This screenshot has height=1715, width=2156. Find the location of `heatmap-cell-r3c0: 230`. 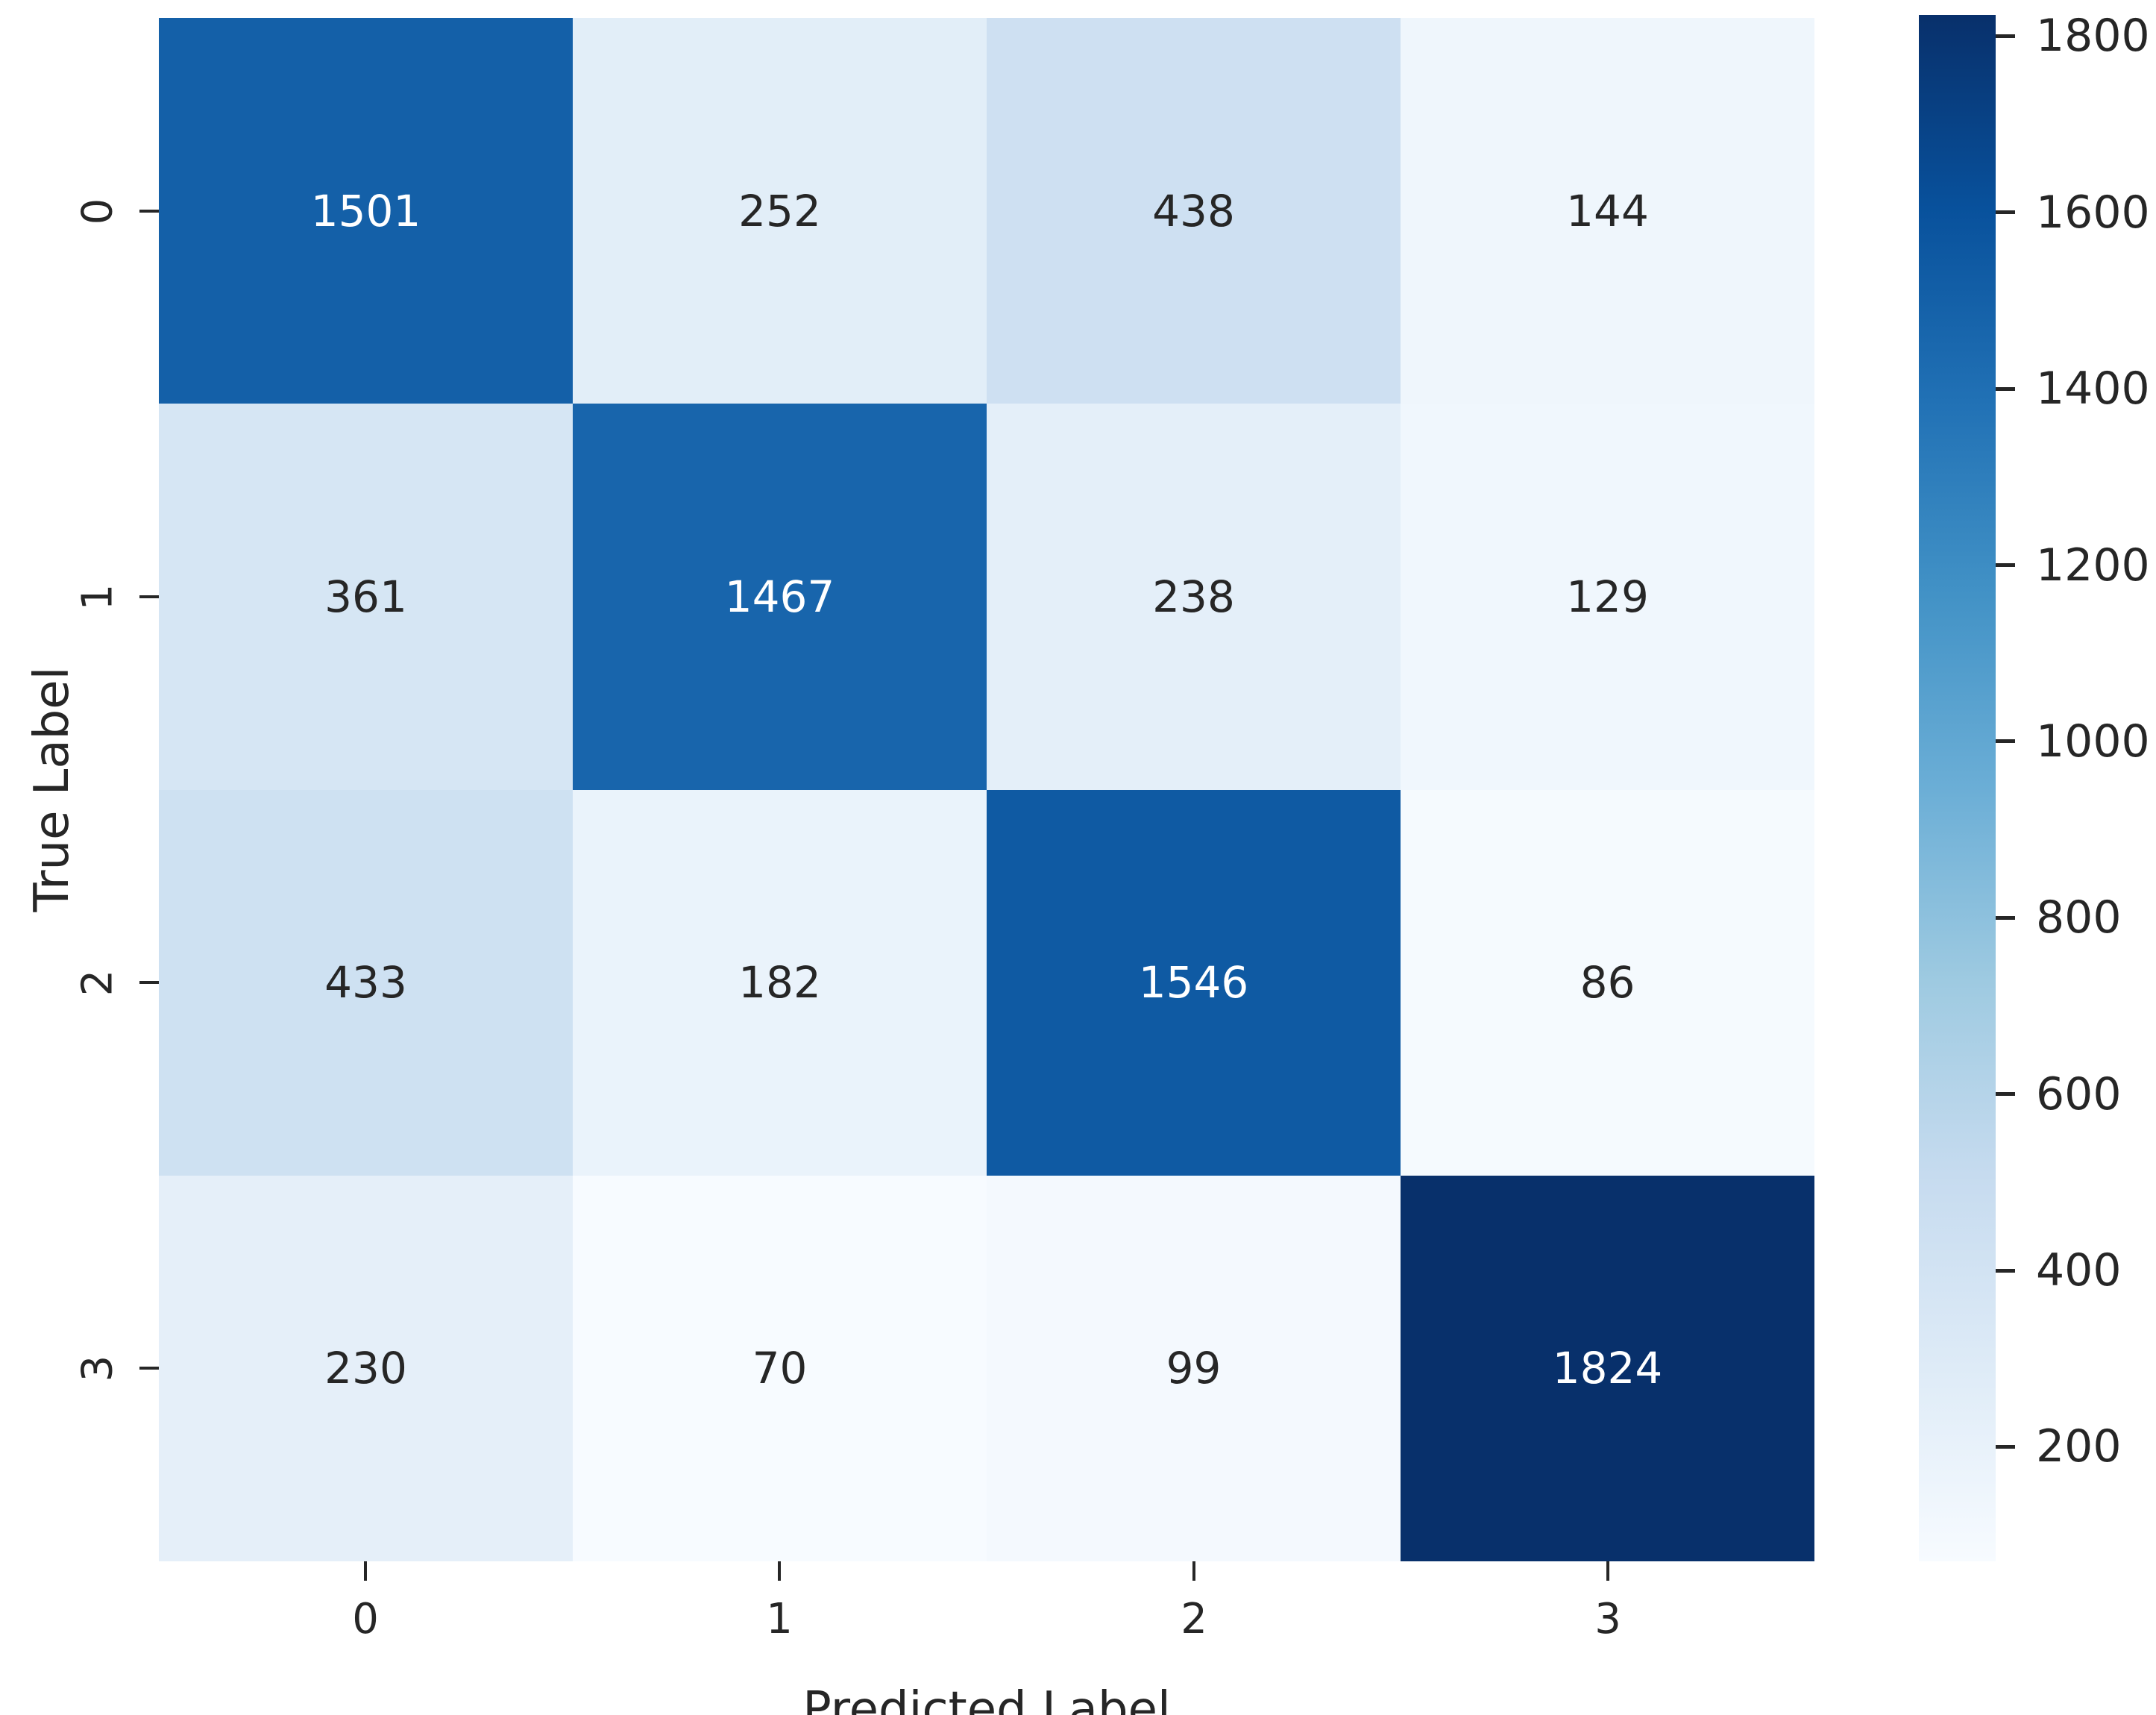

heatmap-cell-r3c0: 230 is located at coordinates (366, 1368).